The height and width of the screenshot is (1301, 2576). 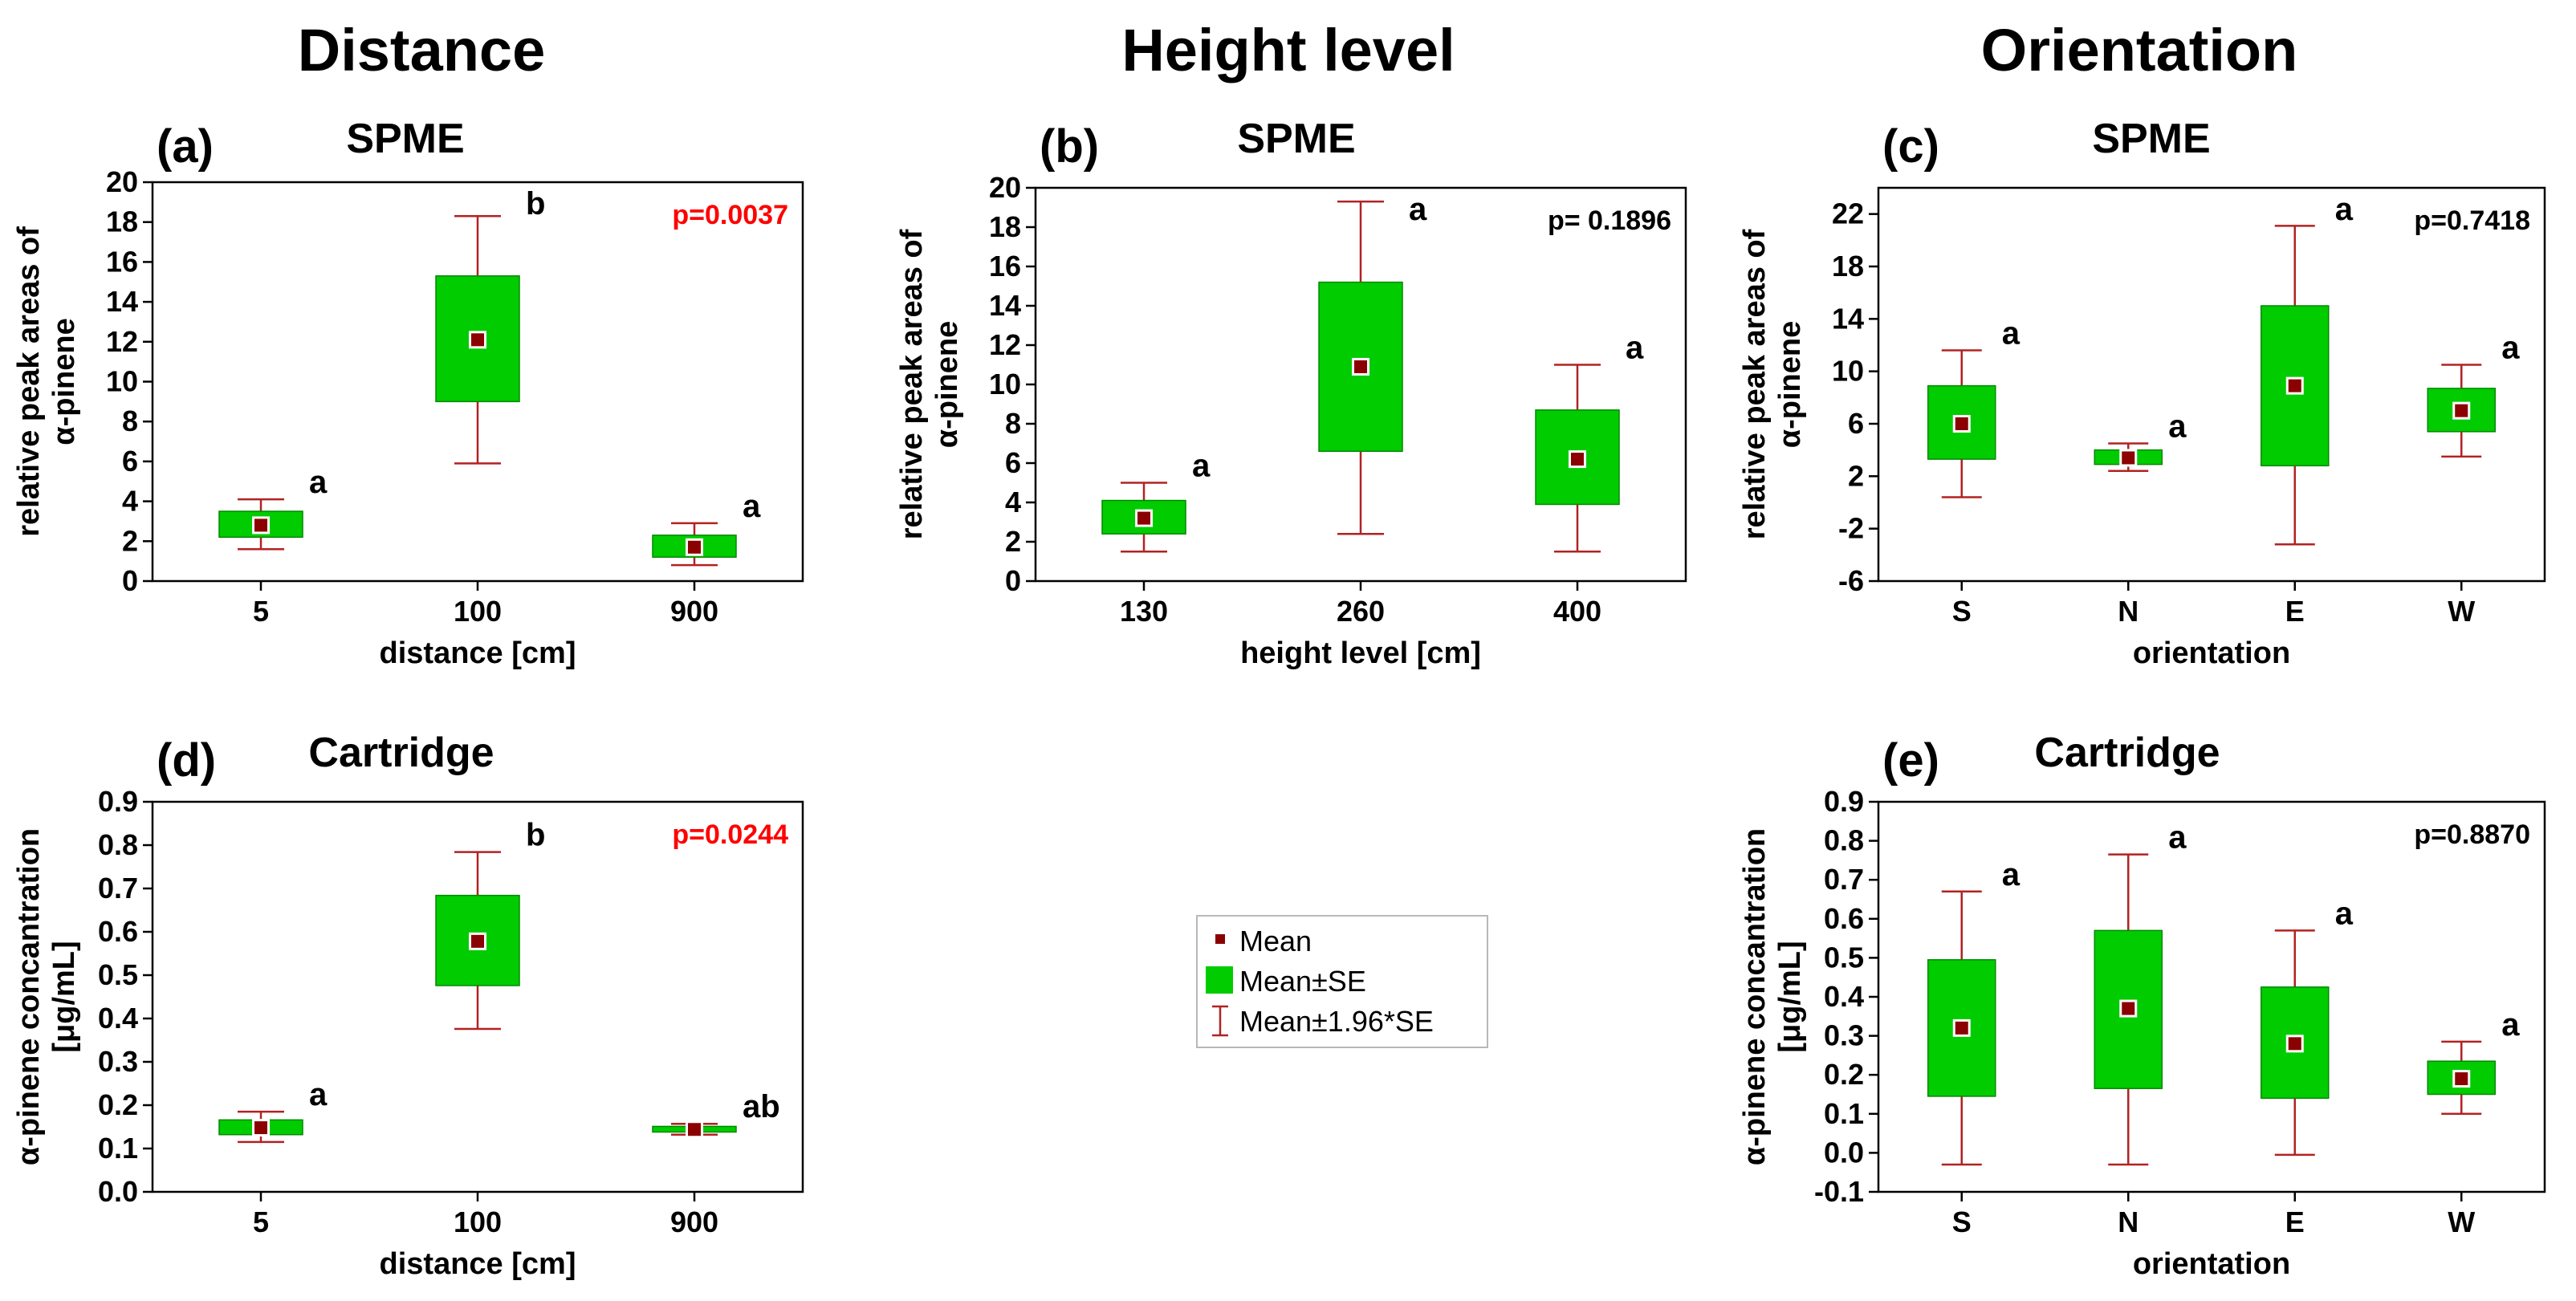 What do you see at coordinates (118, 974) in the screenshot?
I see `y-tick-label: 0.5` at bounding box center [118, 974].